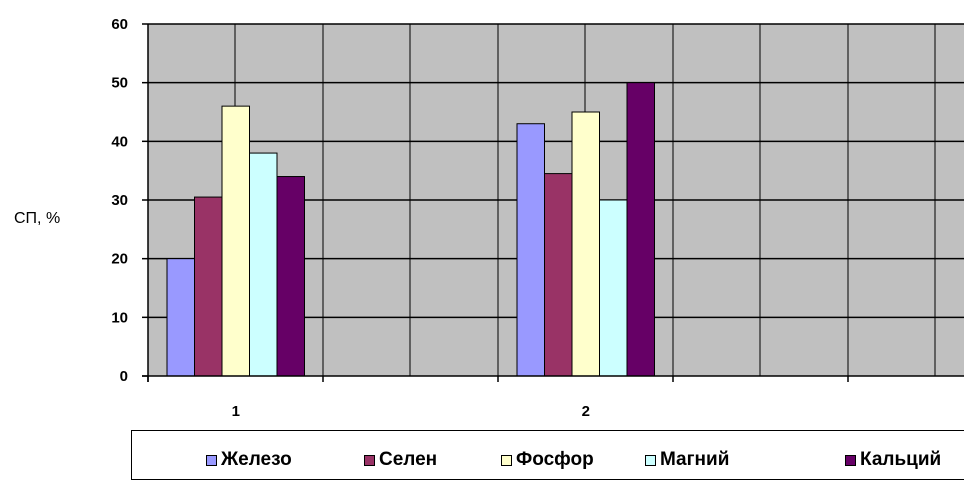 The width and height of the screenshot is (964, 480). Describe the element at coordinates (208, 286) in the screenshot. I see `bar-Селен-1` at that location.